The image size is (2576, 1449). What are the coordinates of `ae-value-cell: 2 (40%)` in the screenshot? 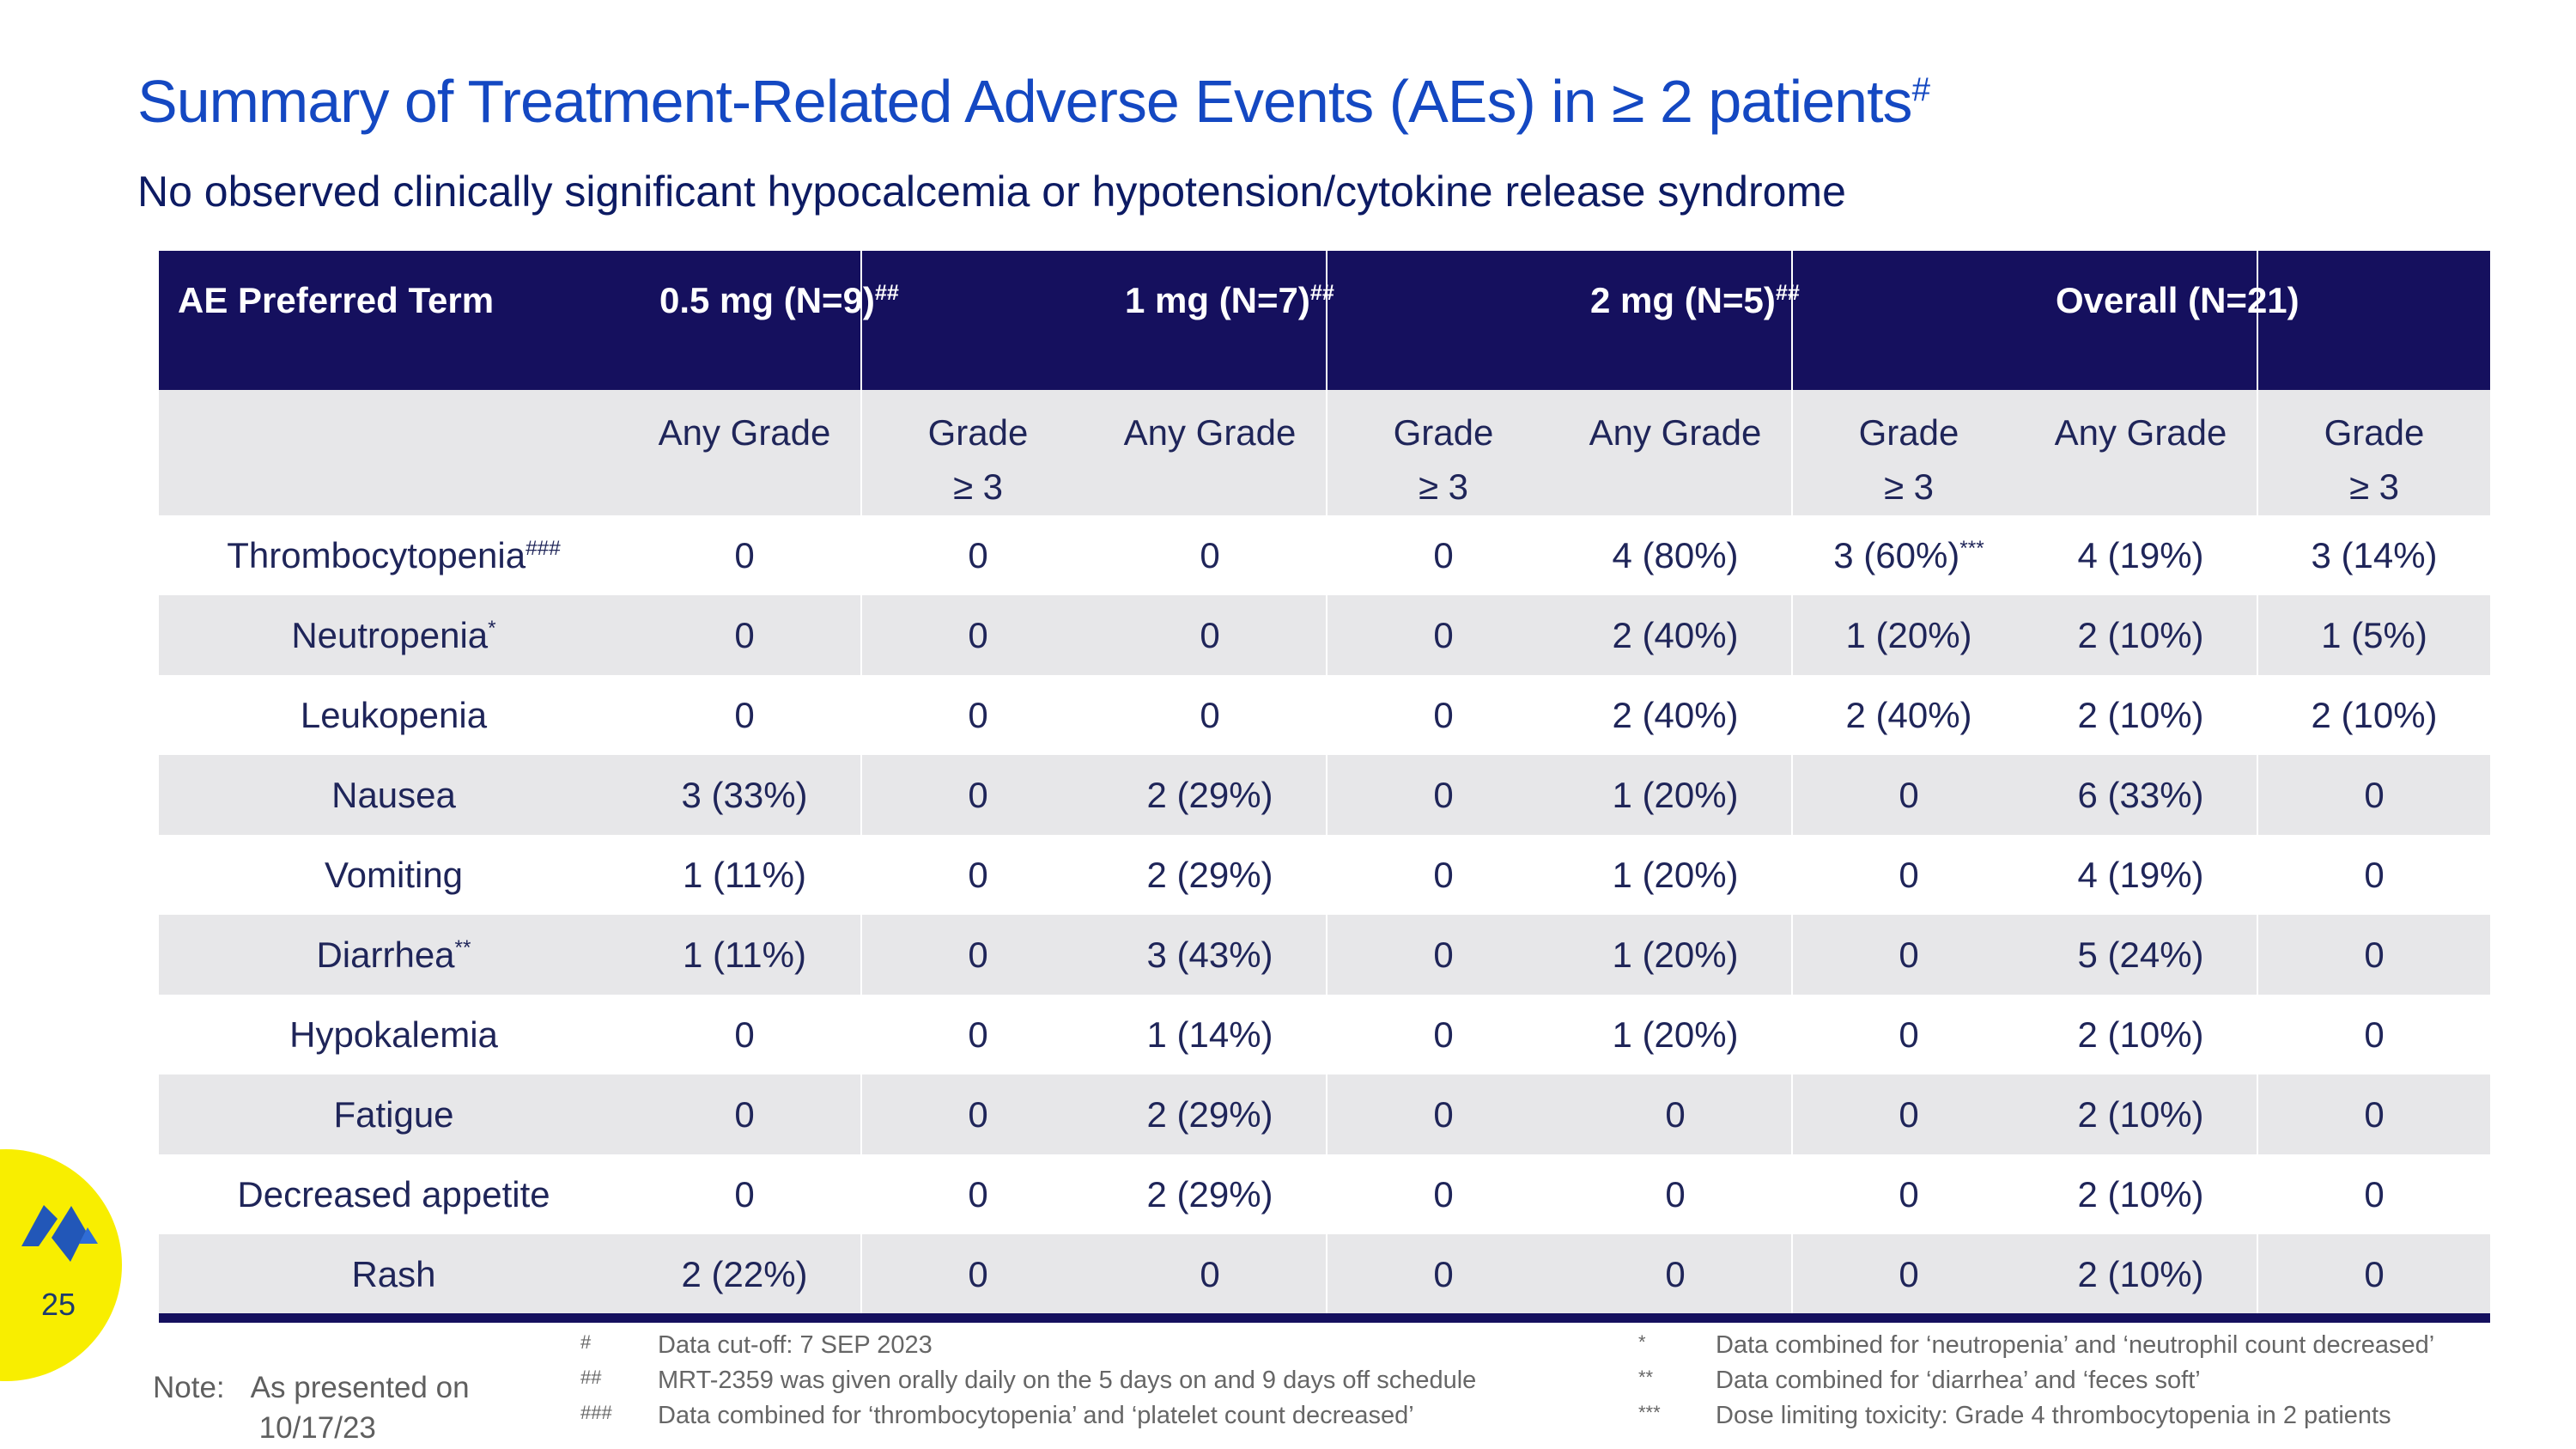 It's located at (1675, 715).